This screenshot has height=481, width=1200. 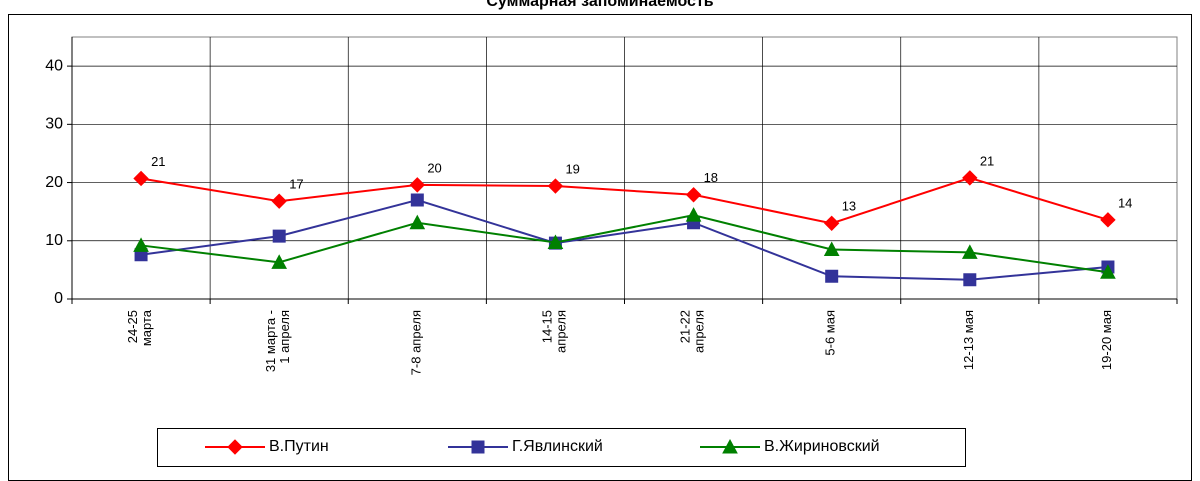 I want to click on x-tick-label: 7-8 апреля, so click(x=416, y=342).